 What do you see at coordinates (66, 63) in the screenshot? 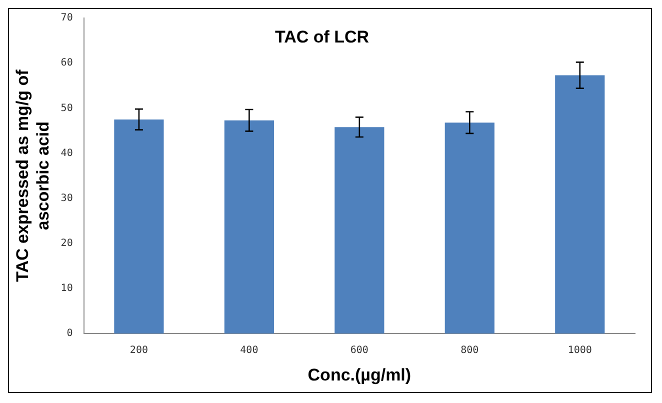
I see `y-tick-label: 60` at bounding box center [66, 63].